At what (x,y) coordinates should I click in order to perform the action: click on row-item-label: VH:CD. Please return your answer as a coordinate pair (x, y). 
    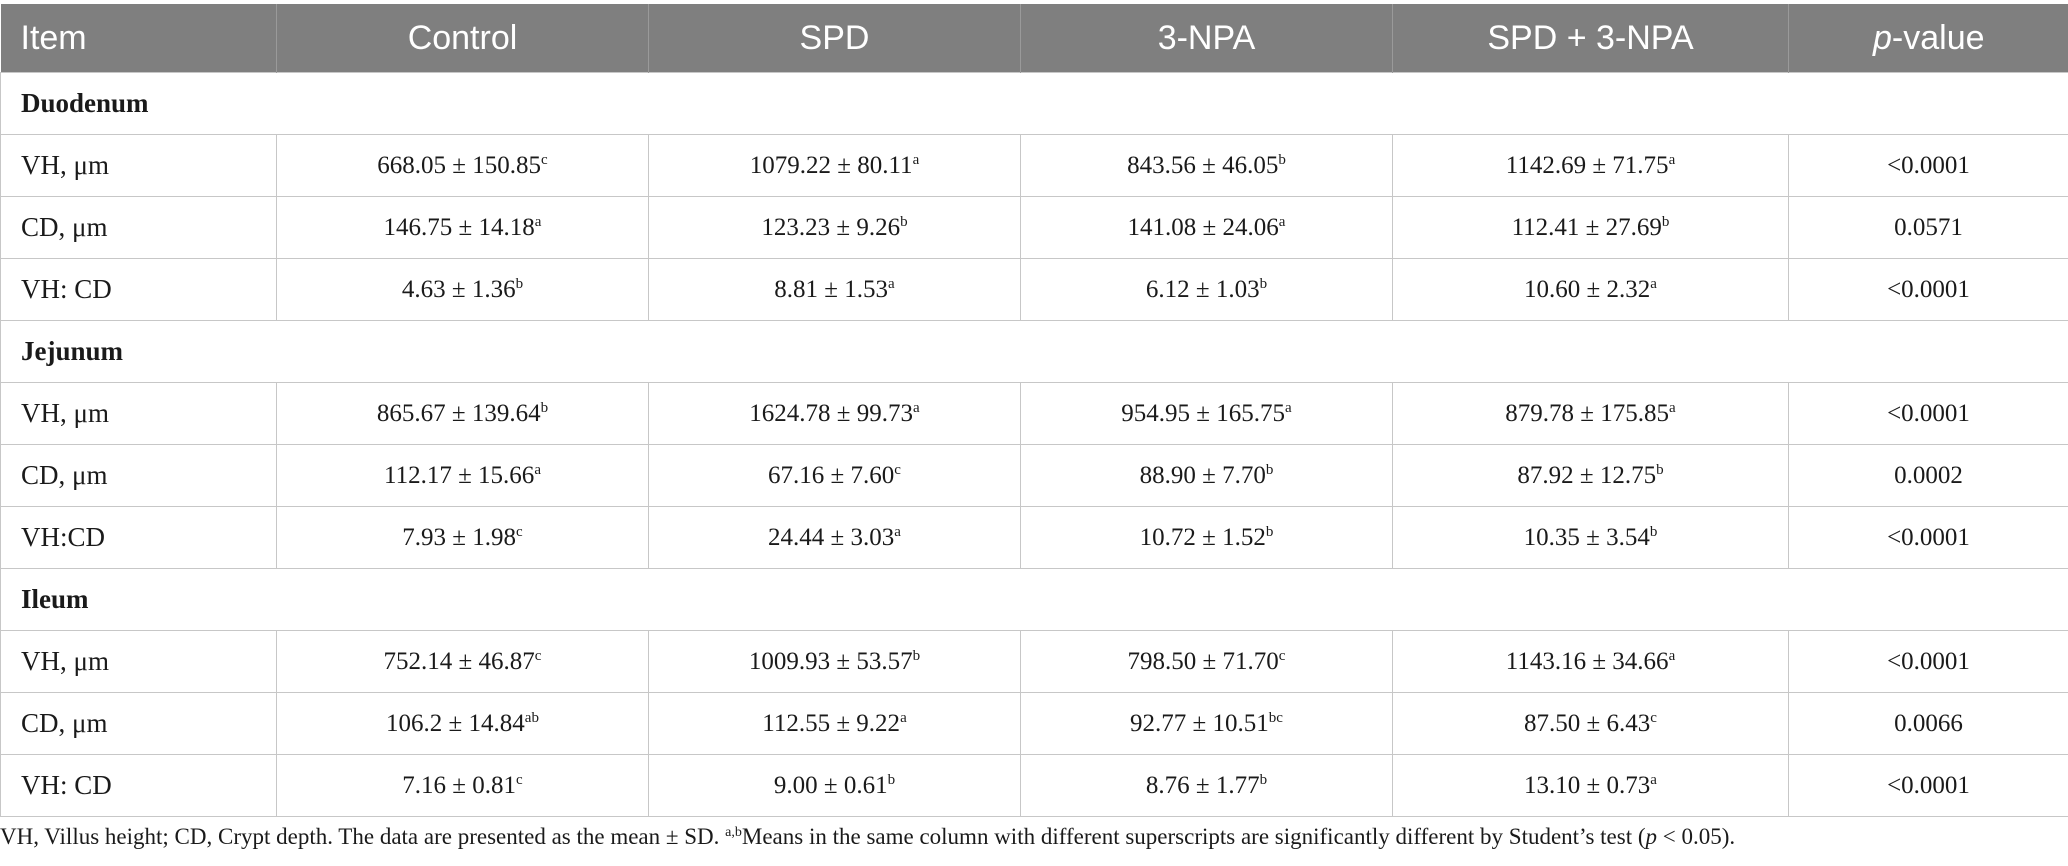
    Looking at the image, I should click on (138, 537).